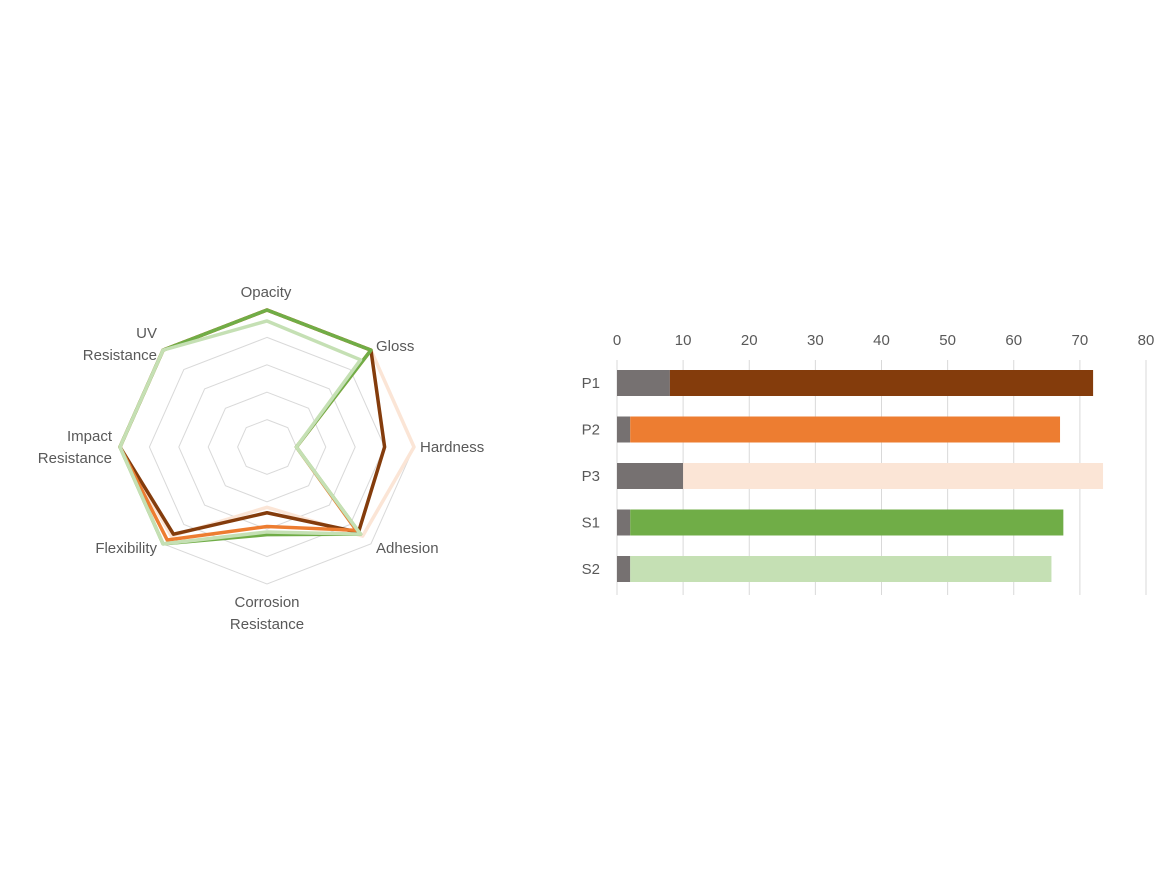 Image resolution: width=1170 pixels, height=878 pixels. I want to click on radar-axis-label: Opacity, so click(266, 292).